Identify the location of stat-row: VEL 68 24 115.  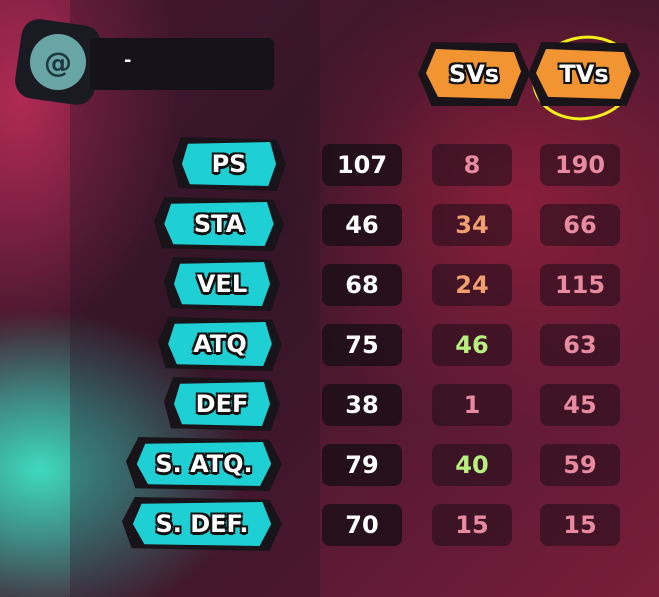
(329, 284).